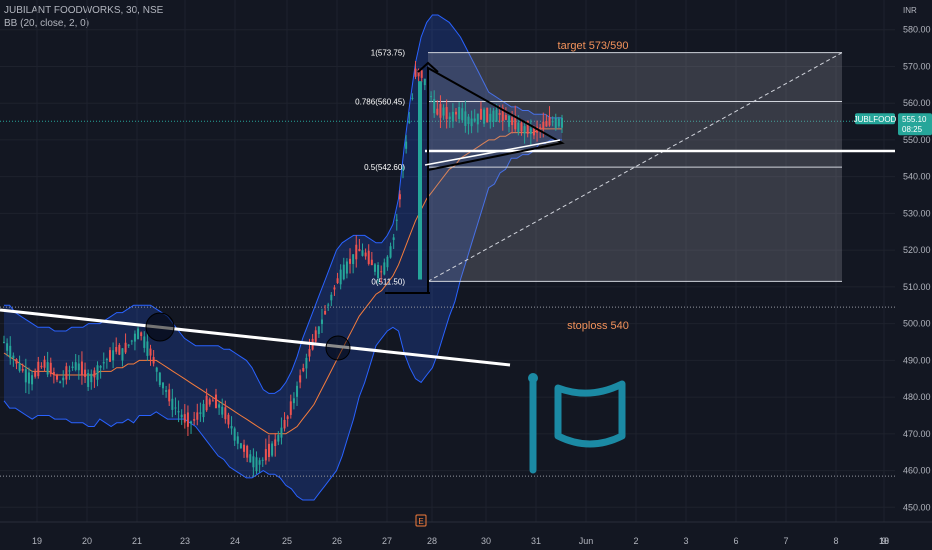  I want to click on pennant-lower-line, so click(492, 152).